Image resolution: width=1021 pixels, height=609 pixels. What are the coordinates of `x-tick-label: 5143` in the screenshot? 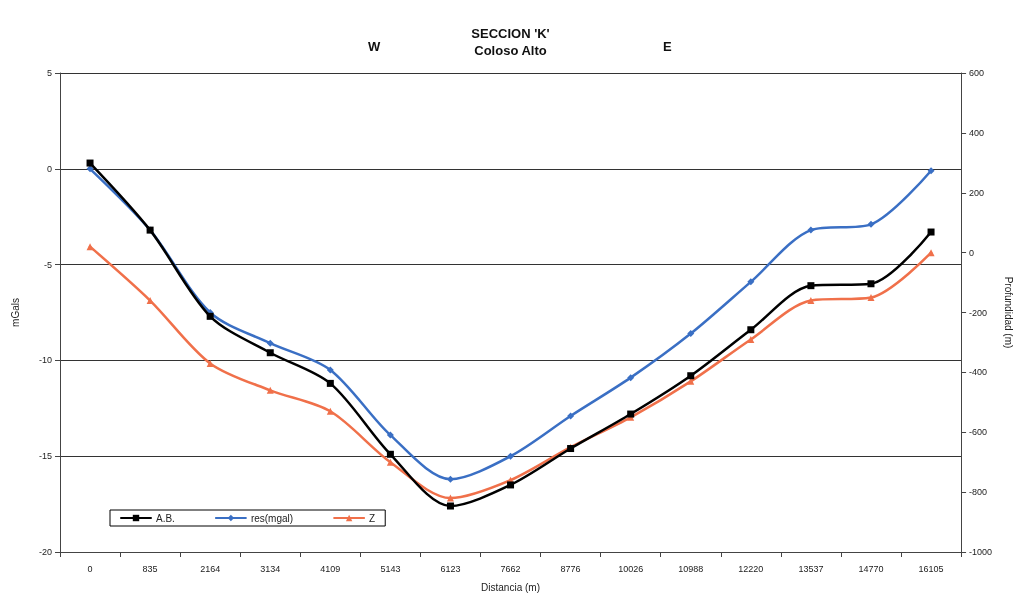 It's located at (390, 568).